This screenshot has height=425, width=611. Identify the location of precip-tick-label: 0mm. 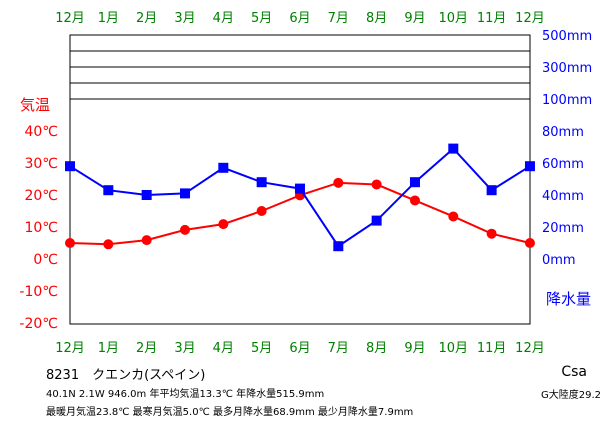
(559, 260).